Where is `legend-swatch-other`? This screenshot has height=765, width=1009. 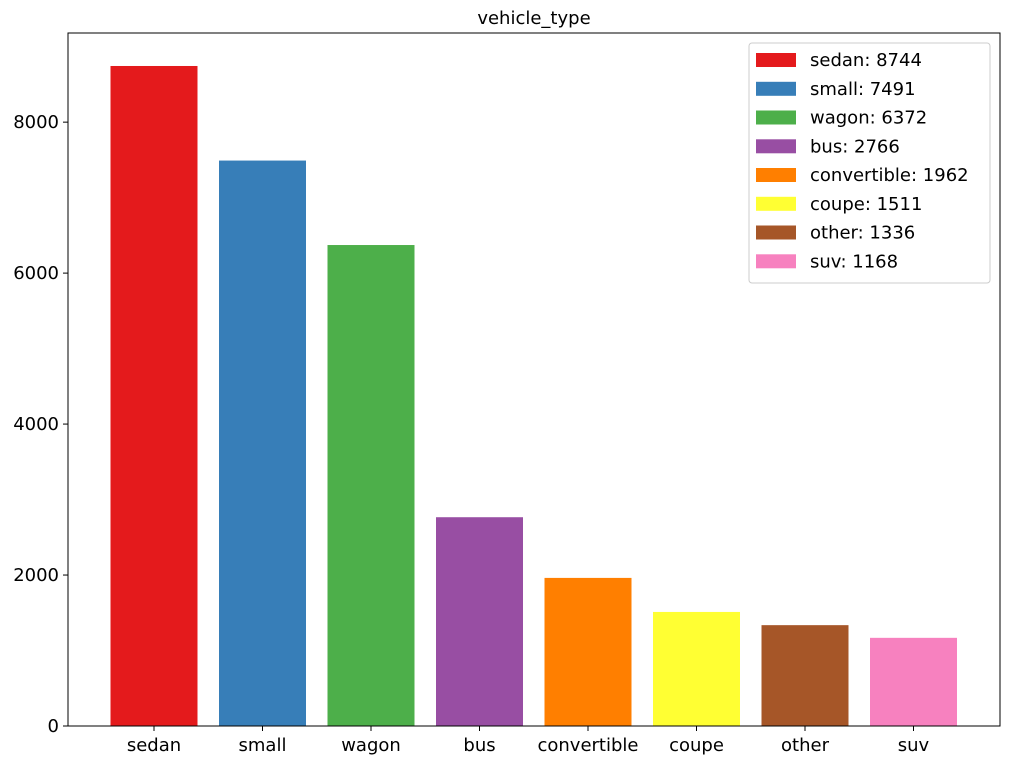
legend-swatch-other is located at coordinates (776, 232).